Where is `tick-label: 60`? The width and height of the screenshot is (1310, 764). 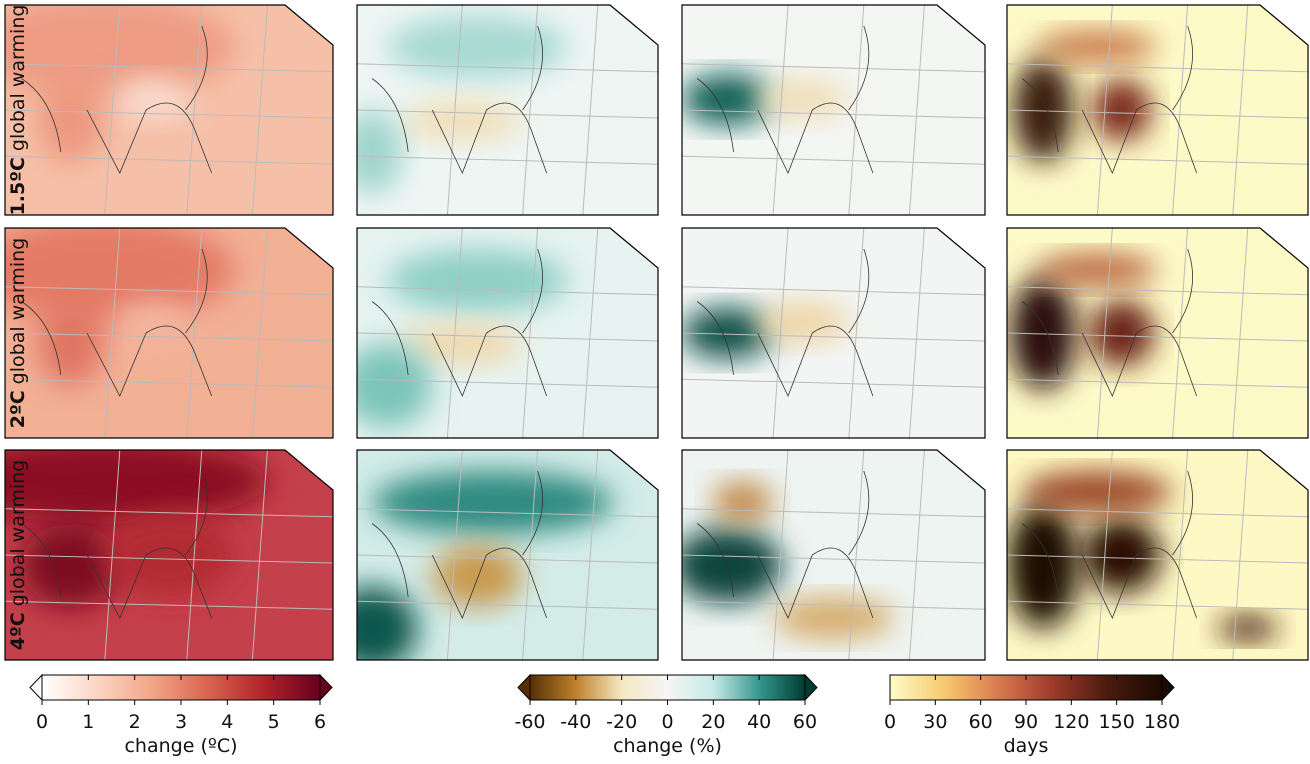 tick-label: 60 is located at coordinates (981, 722).